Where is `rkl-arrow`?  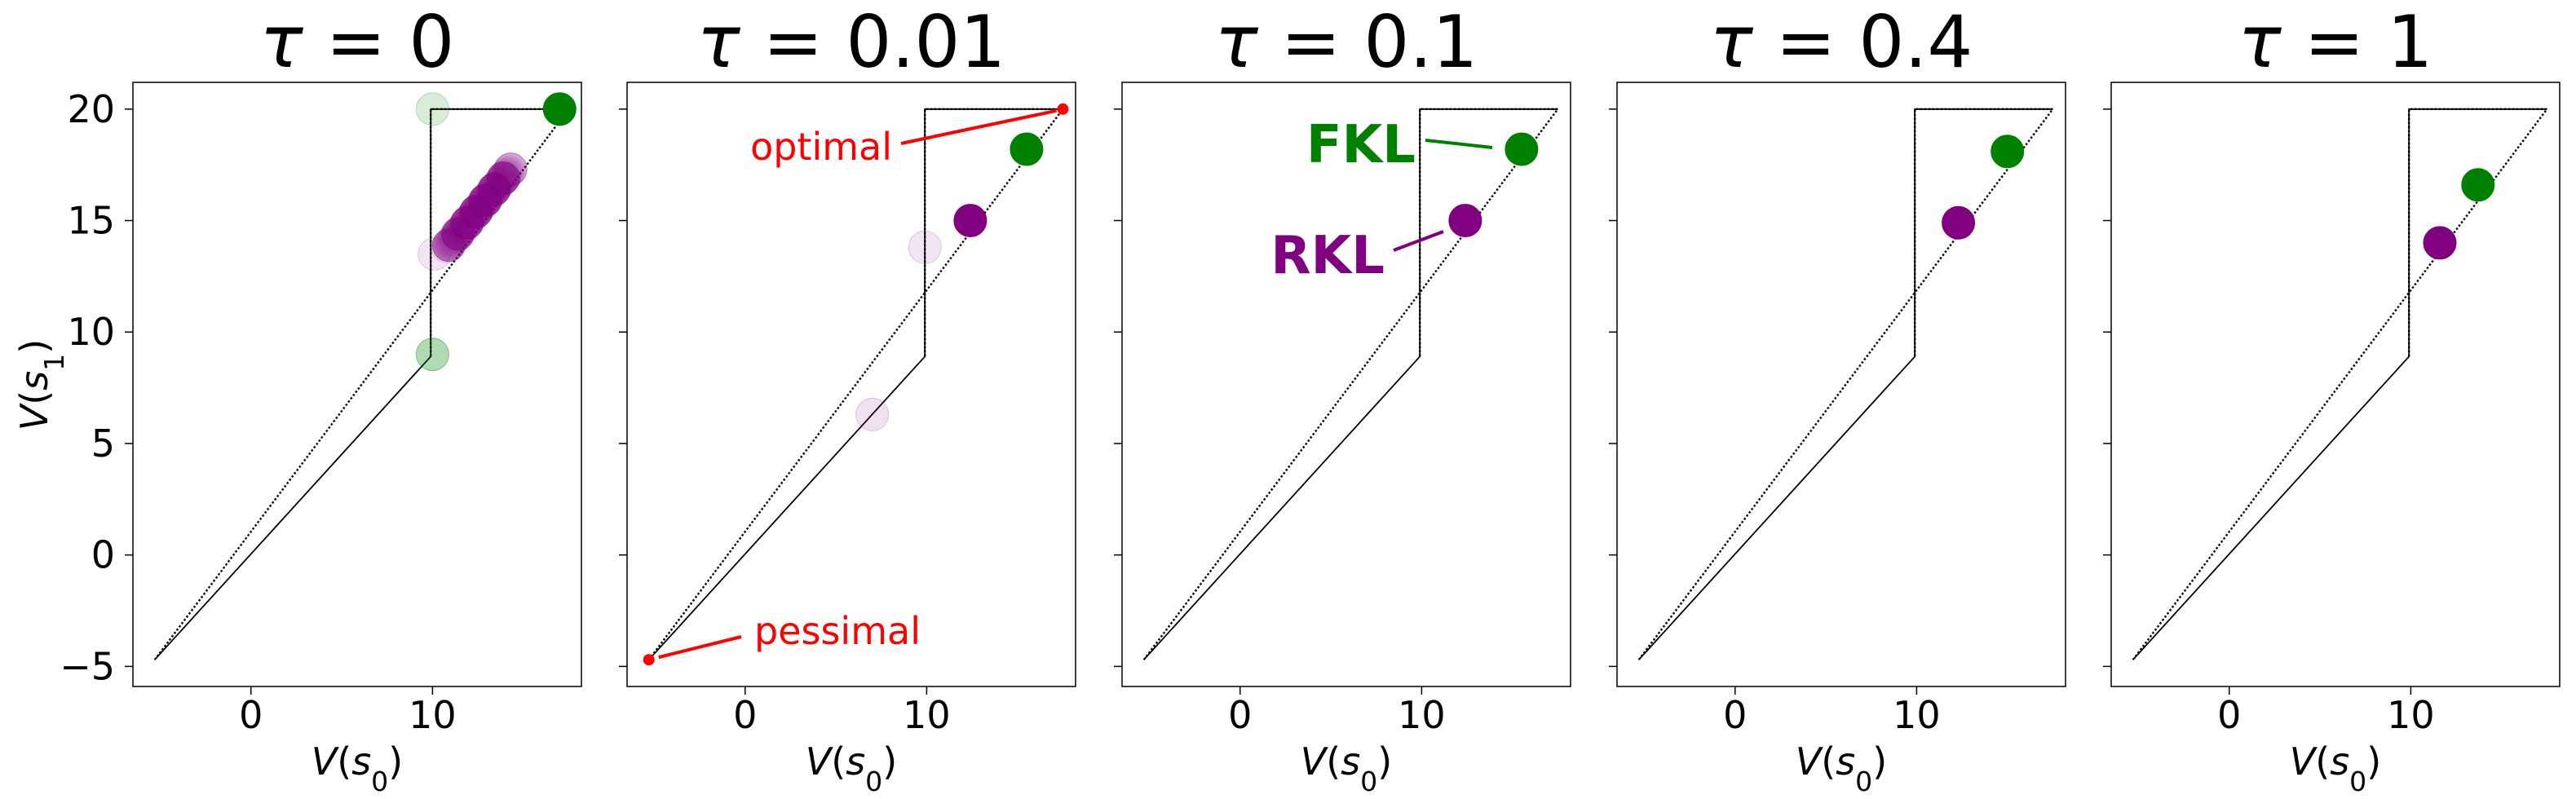 rkl-arrow is located at coordinates (1418, 241).